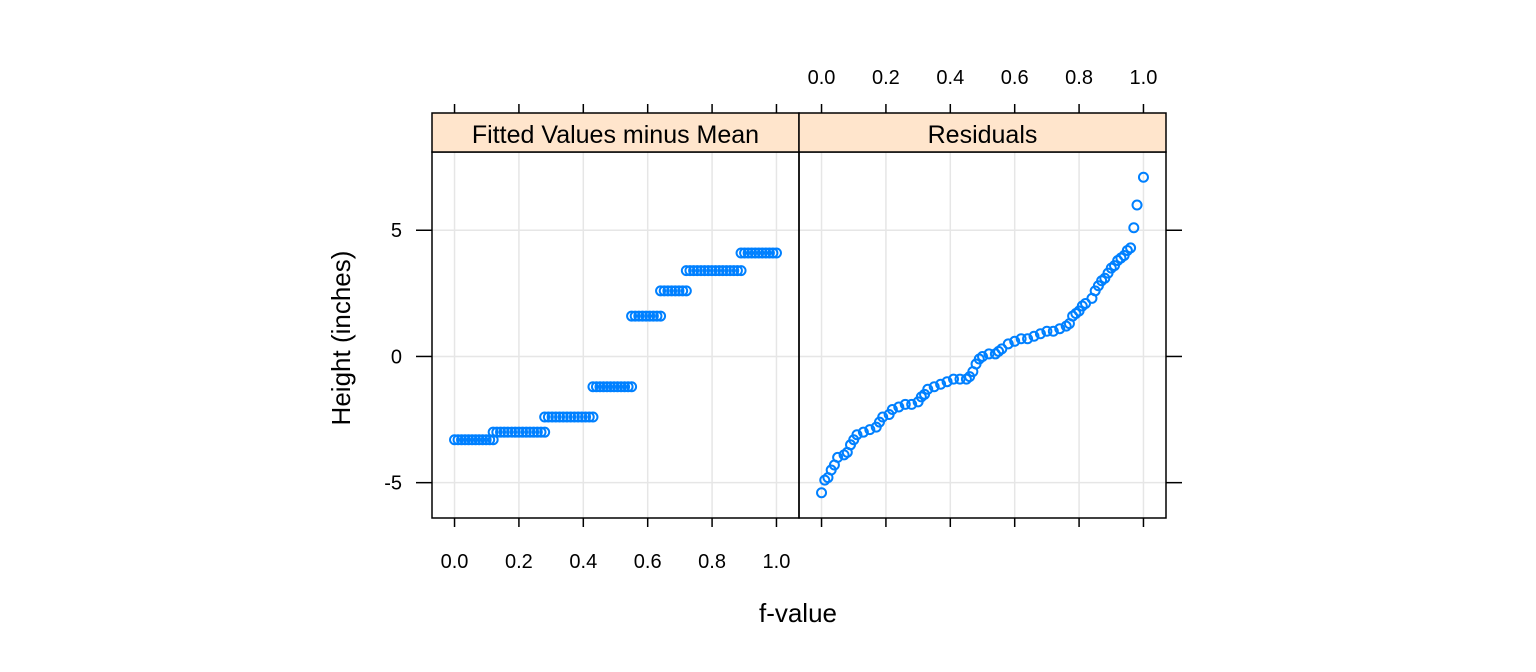 The width and height of the screenshot is (1536, 672). Describe the element at coordinates (396, 357) in the screenshot. I see `y-tick-label: 0` at that location.